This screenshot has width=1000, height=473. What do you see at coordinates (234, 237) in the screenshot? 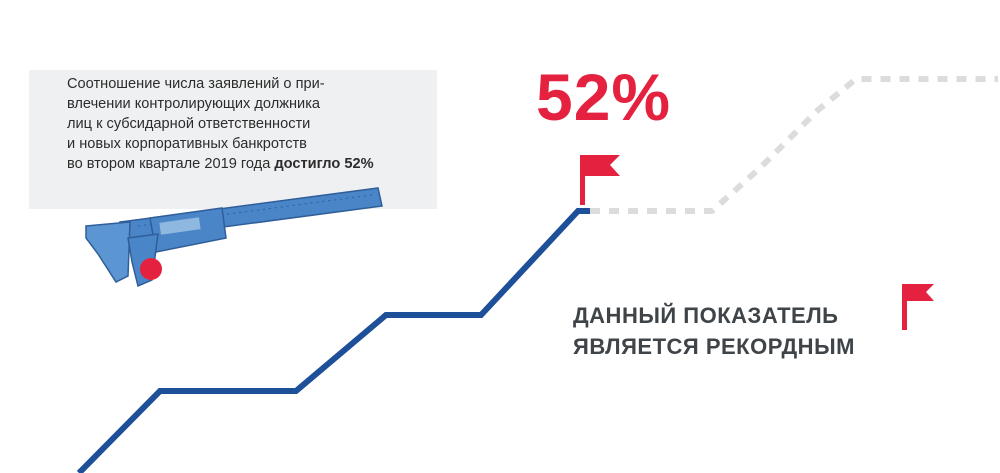
I see `caliper-icon` at bounding box center [234, 237].